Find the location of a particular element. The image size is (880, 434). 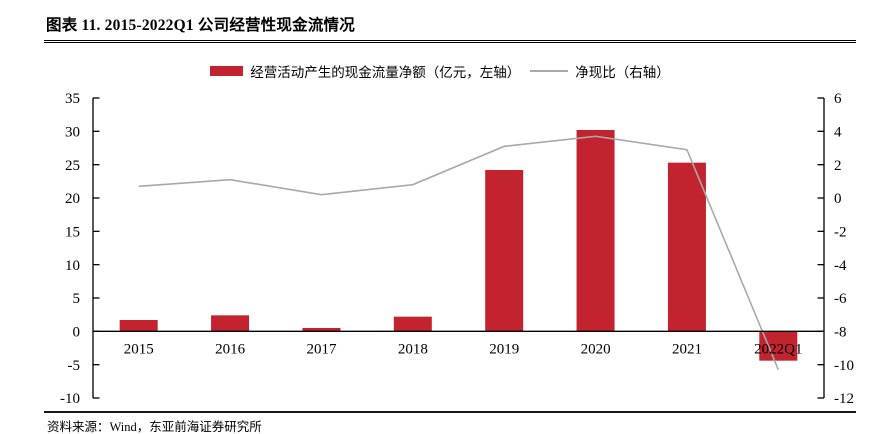

right-tick-label: -6 is located at coordinates (840, 299).